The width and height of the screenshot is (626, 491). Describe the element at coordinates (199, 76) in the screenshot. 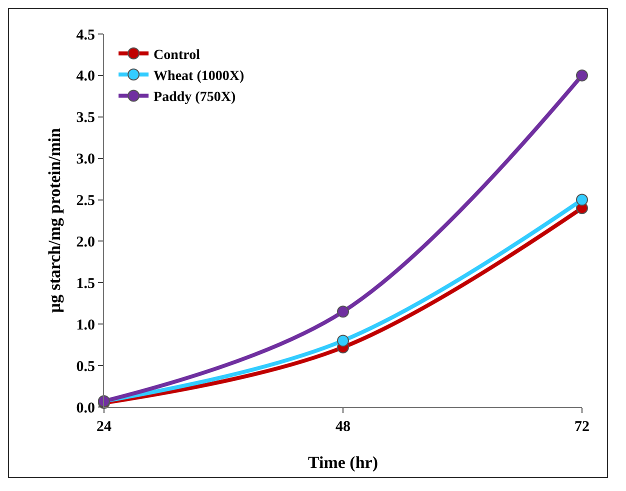

I see `legend-label: Wheat (1000X)` at that location.